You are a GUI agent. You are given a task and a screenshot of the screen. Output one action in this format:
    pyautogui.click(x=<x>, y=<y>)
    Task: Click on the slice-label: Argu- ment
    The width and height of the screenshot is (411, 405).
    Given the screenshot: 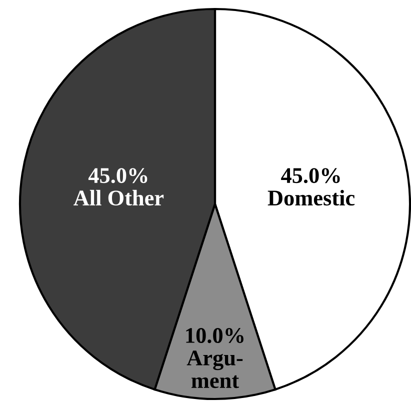 What is the action you would take?
    pyautogui.click(x=214, y=369)
    